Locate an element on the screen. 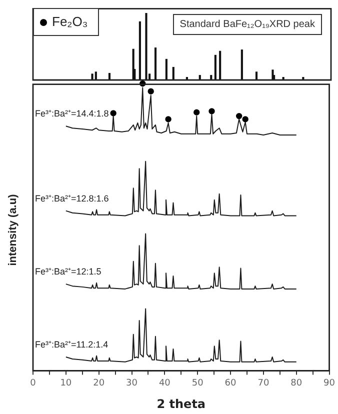  x-tick-label: 10 is located at coordinates (66, 383).